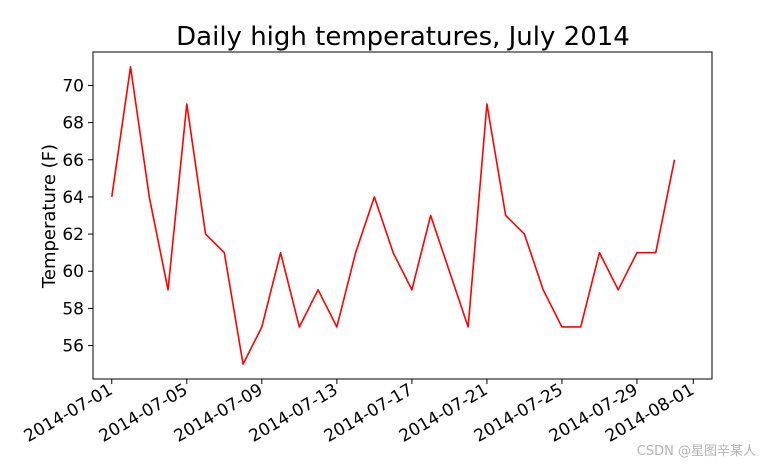 This screenshot has width=764, height=470. I want to click on chart-title: Daily high temperatures, July 2014, so click(403, 37).